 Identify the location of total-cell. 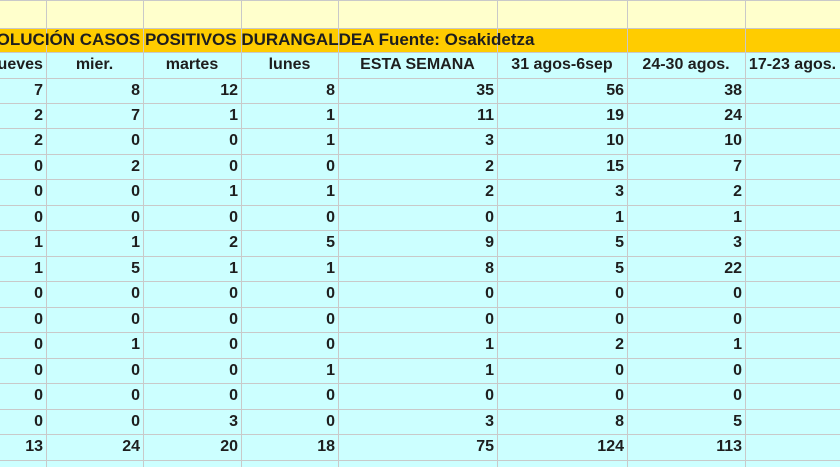
(792, 446).